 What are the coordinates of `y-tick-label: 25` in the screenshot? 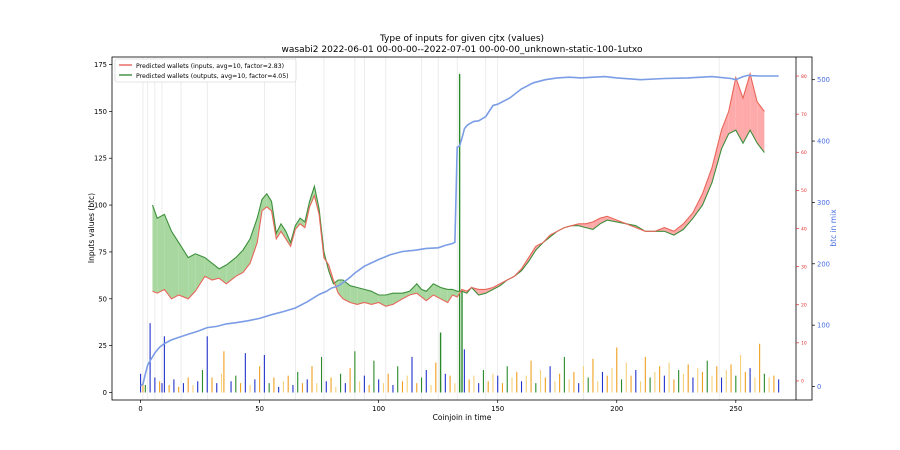 It's located at (102, 346).